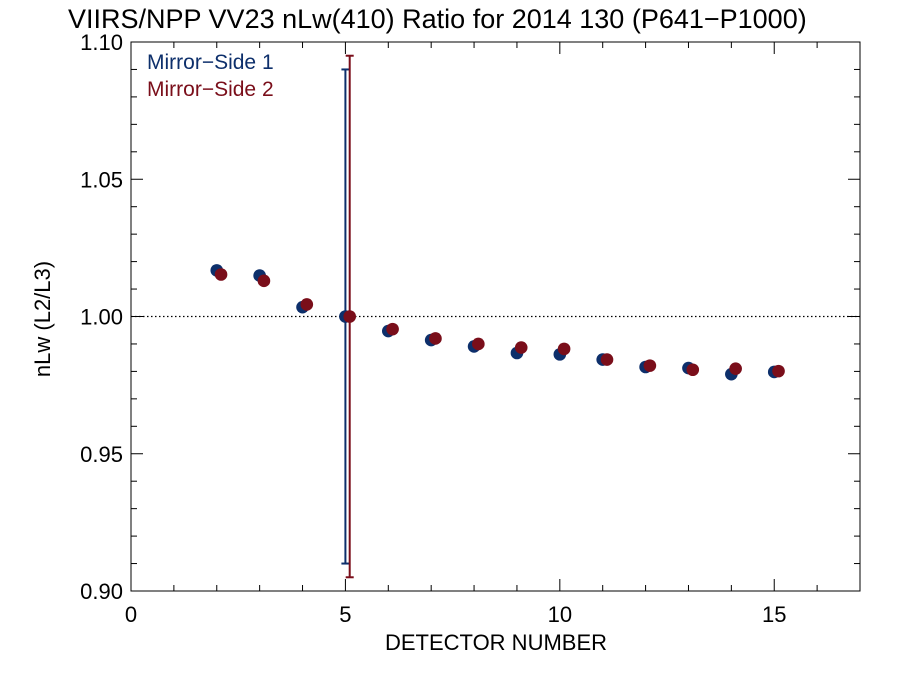 This screenshot has height=675, width=900. Describe the element at coordinates (101, 454) in the screenshot. I see `y-tick-label: 0.95` at that location.